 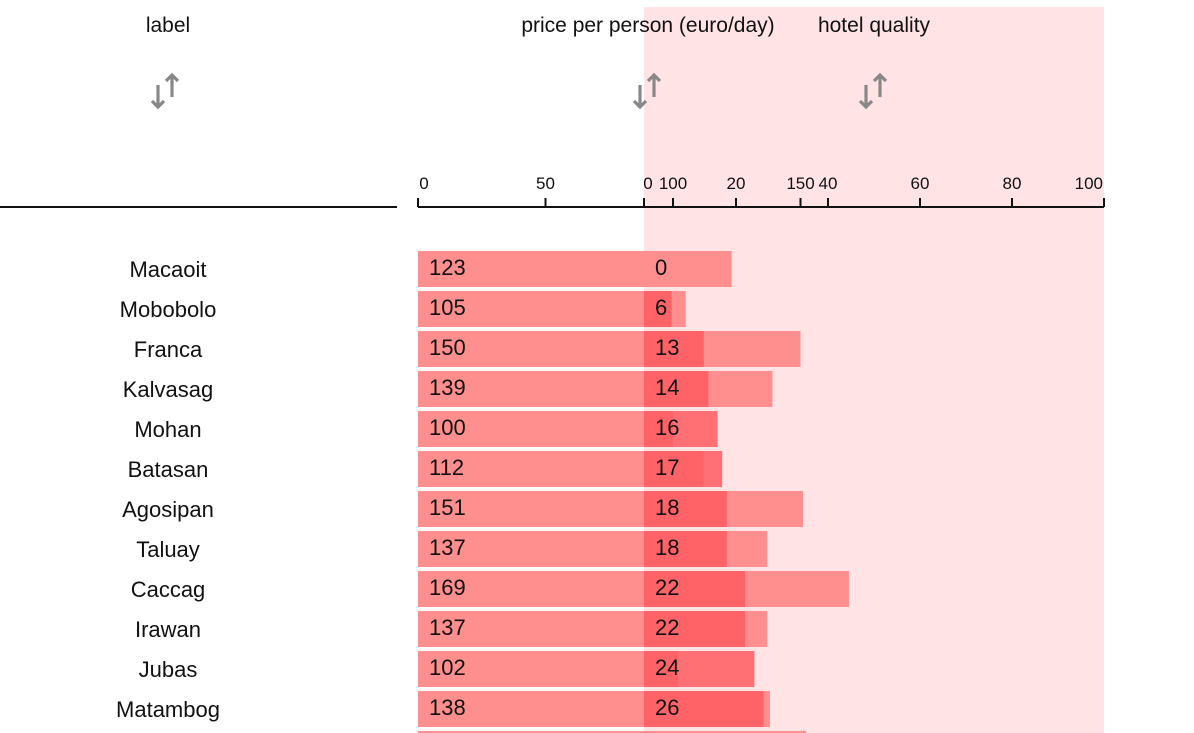 What do you see at coordinates (168, 309) in the screenshot?
I see `row-label: Mobobolo` at bounding box center [168, 309].